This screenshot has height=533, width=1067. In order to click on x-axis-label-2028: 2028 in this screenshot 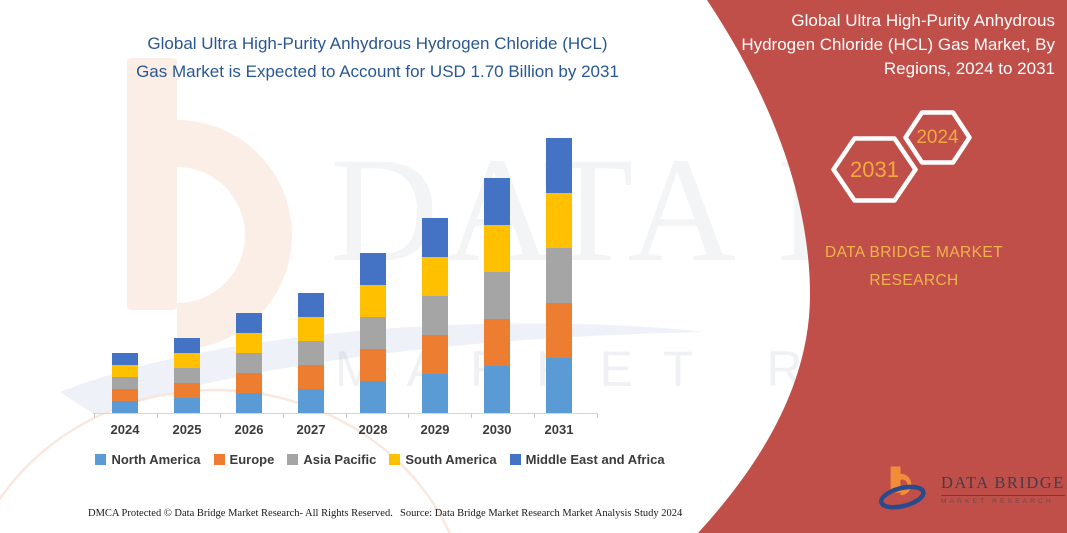, I will do `click(373, 429)`.